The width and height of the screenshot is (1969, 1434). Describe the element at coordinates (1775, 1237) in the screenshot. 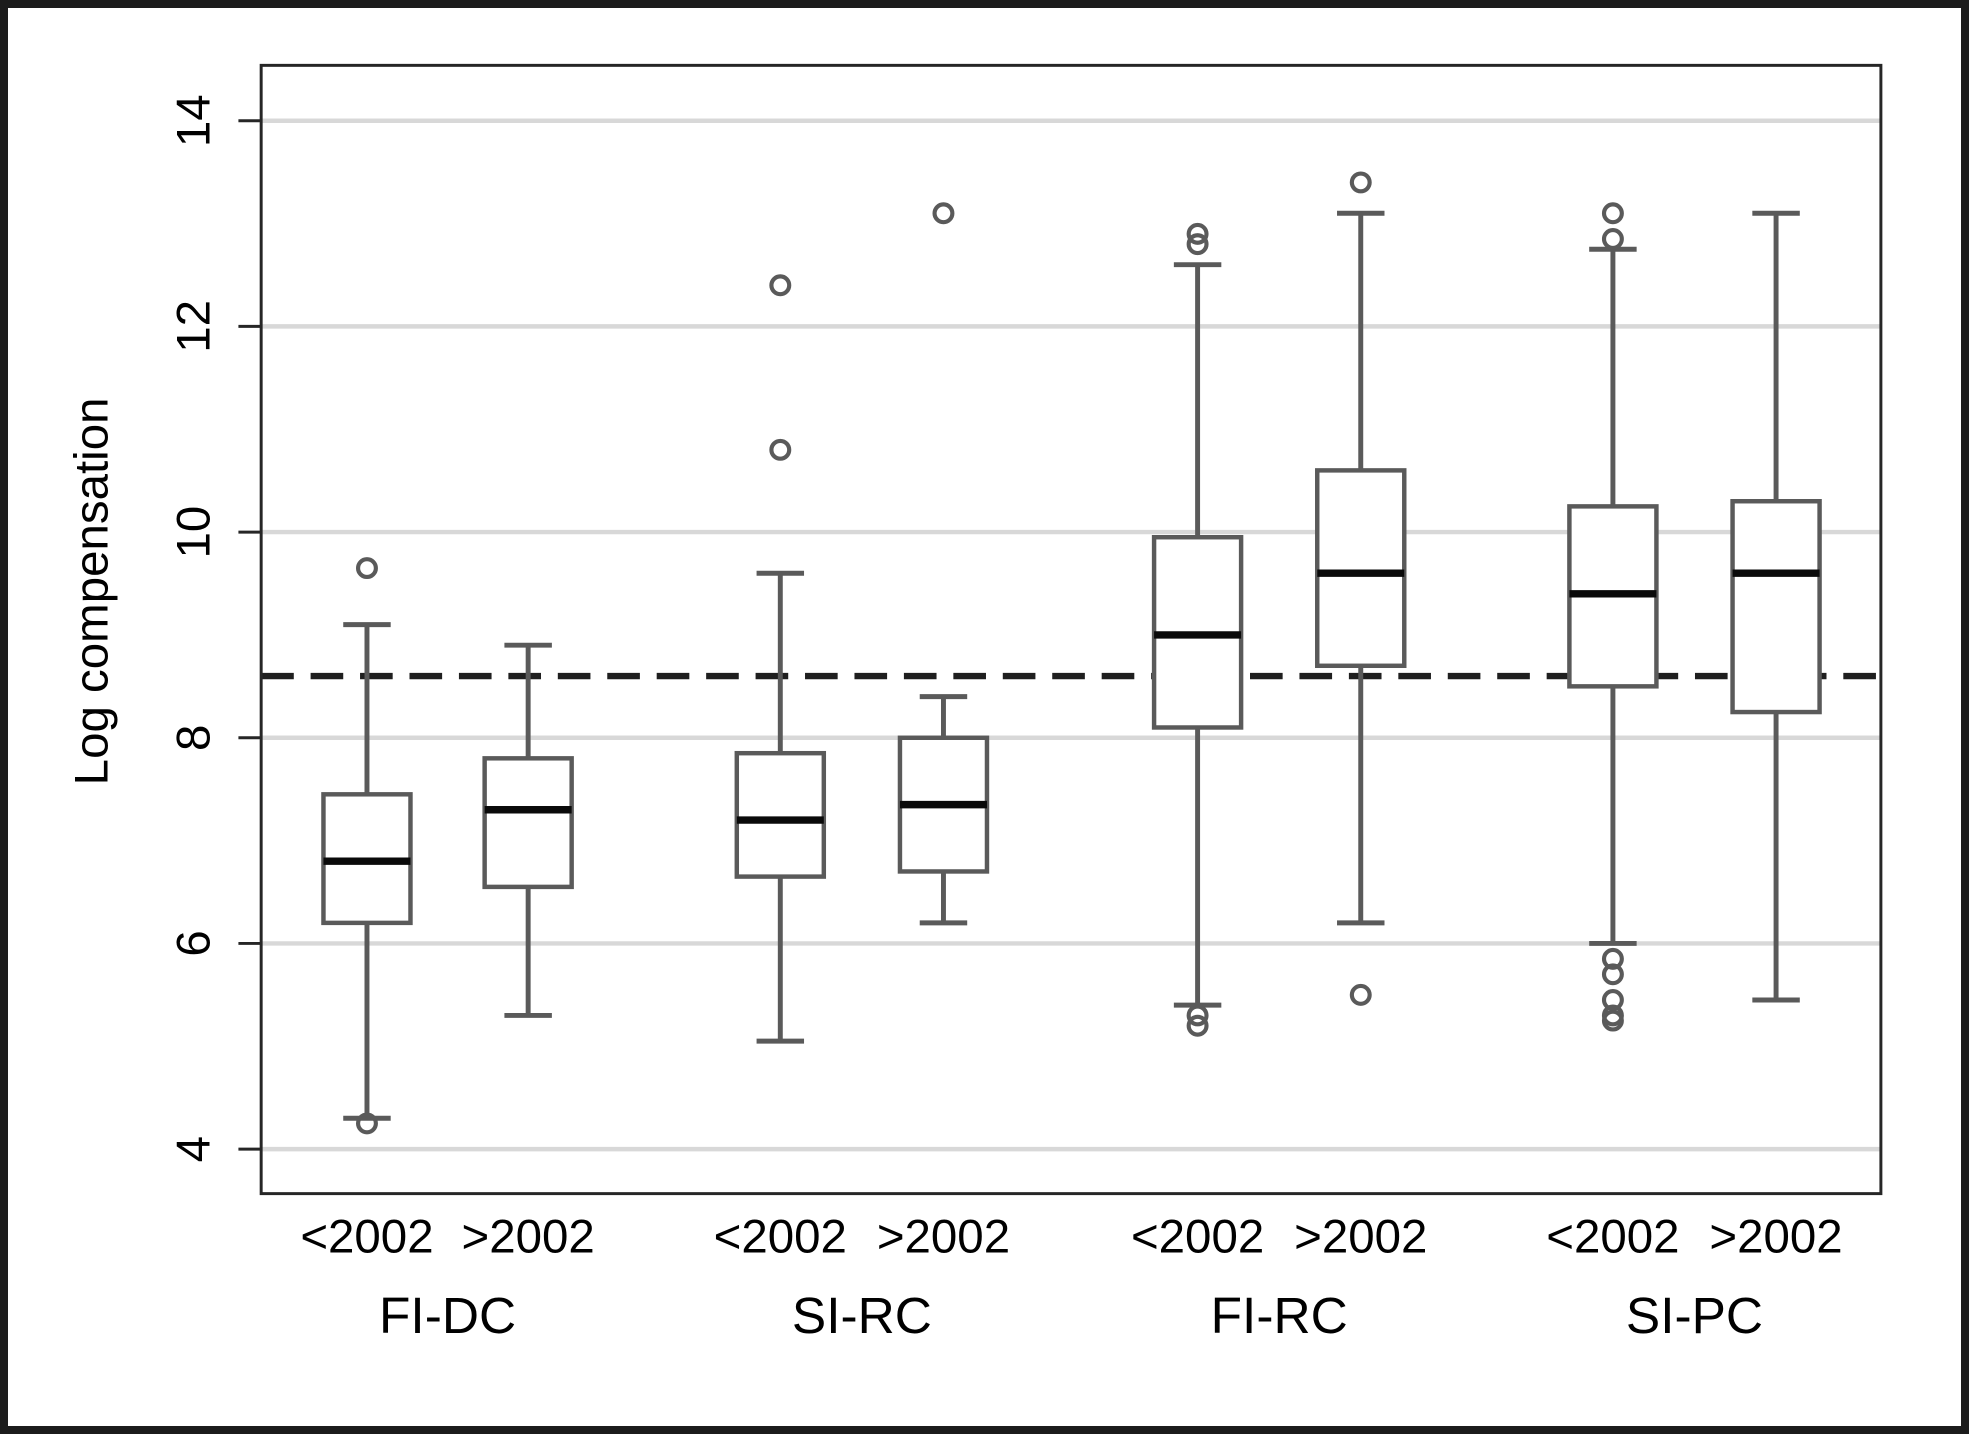

I see `tick-label-SI-PC-post2002: >2002` at that location.